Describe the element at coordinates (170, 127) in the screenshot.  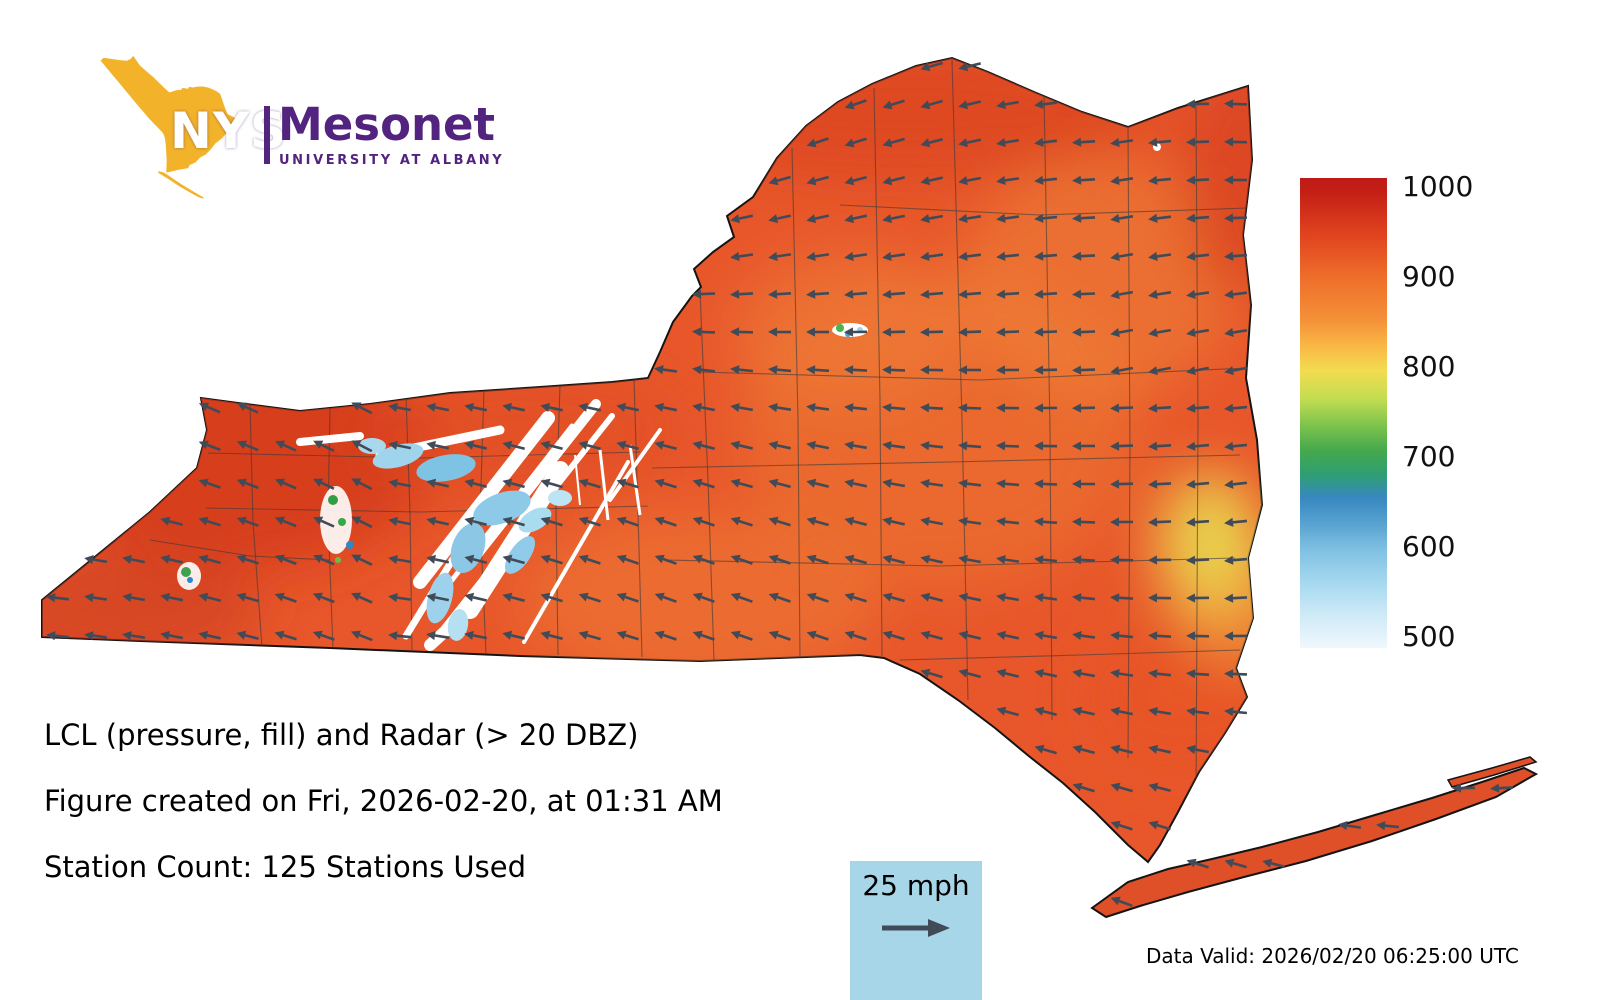
I see `ny-state-logo-shape` at that location.